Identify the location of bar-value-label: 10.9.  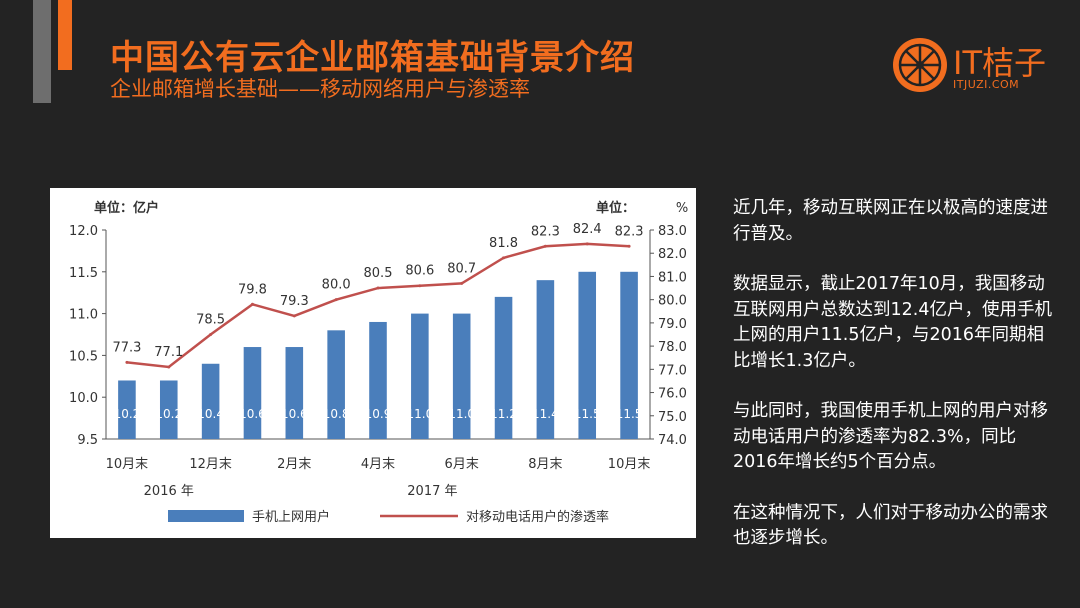
(378, 414).